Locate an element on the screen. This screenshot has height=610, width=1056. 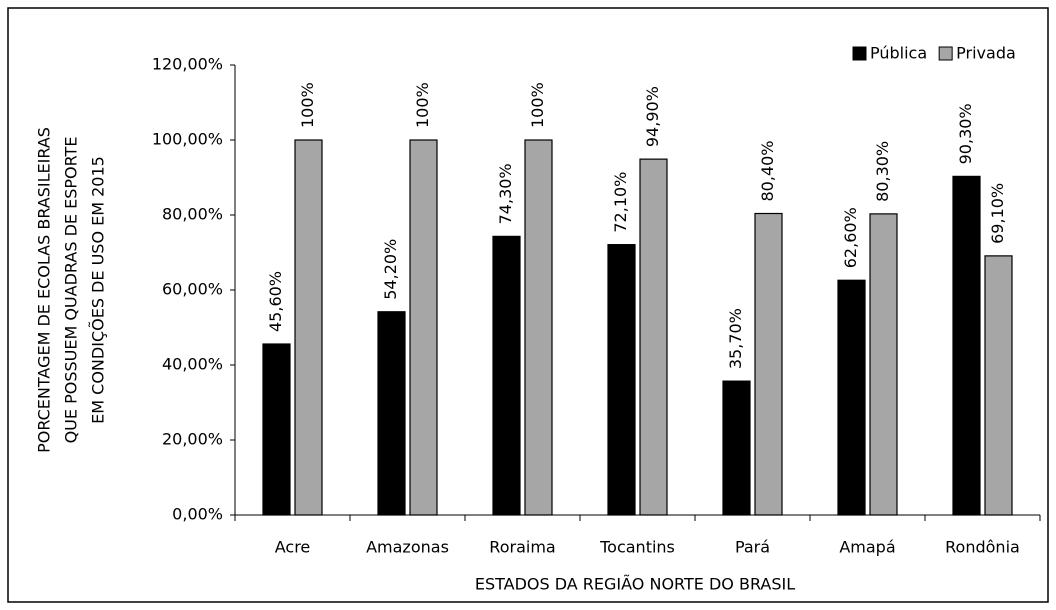
data-label: 80,30% is located at coordinates (882, 171).